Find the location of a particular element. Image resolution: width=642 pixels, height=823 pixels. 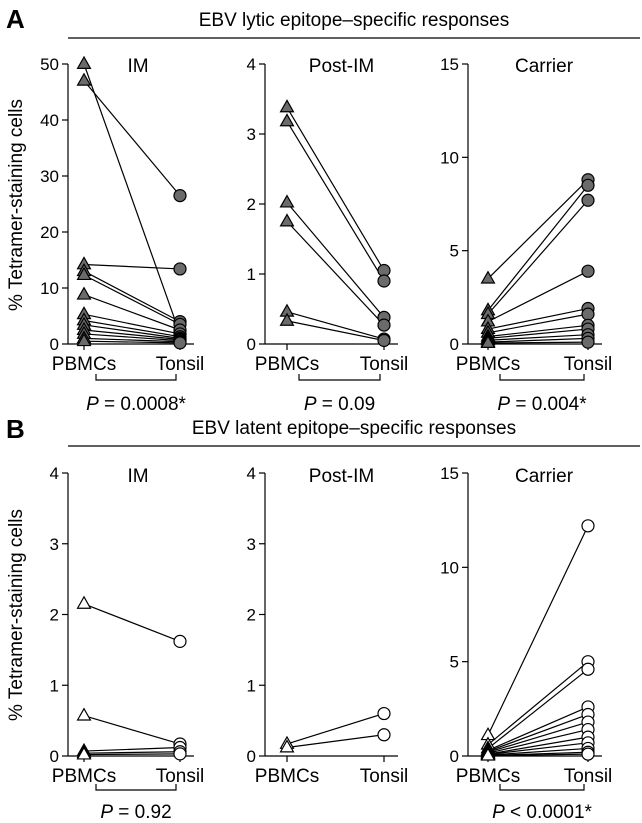

y-tick-label: 15 is located at coordinates (449, 64).